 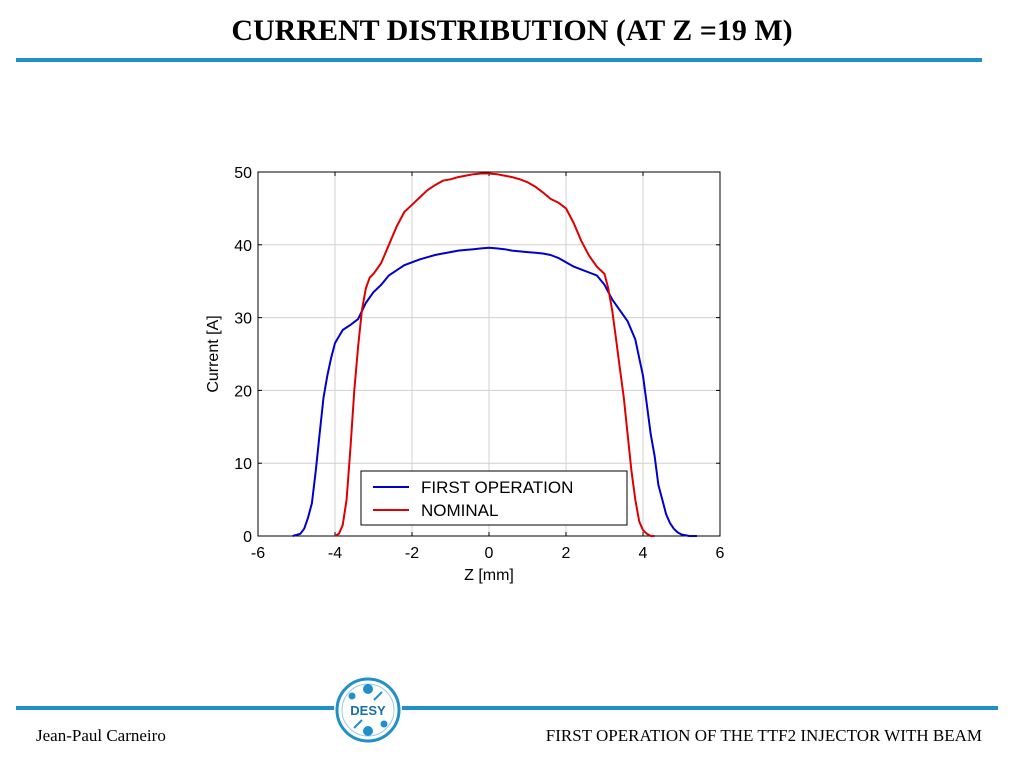 I want to click on slide-title: CURRENT DISTRIBUTION (AT Z =19 M), so click(x=512, y=30).